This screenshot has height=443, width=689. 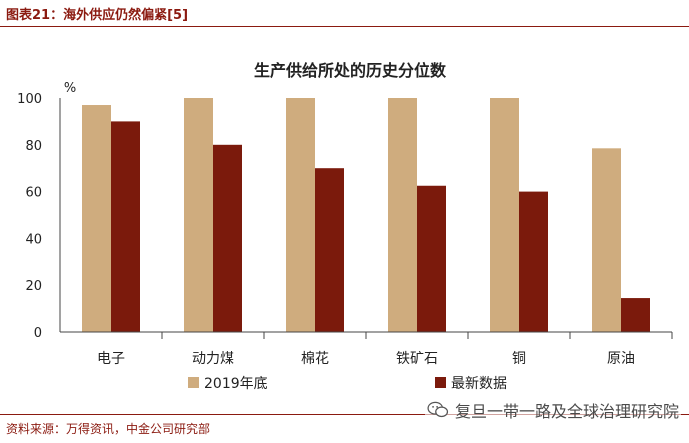 What do you see at coordinates (33, 286) in the screenshot?
I see `y-tick-label: 20` at bounding box center [33, 286].